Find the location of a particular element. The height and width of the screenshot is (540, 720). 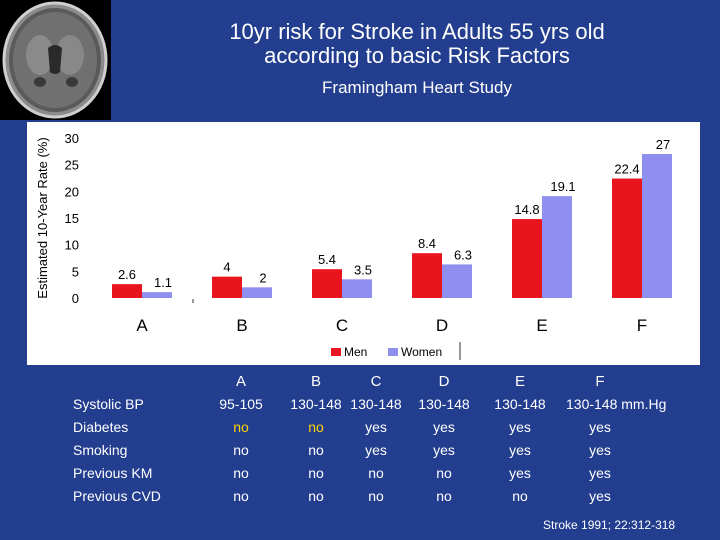

bar-women-A is located at coordinates (157, 295).